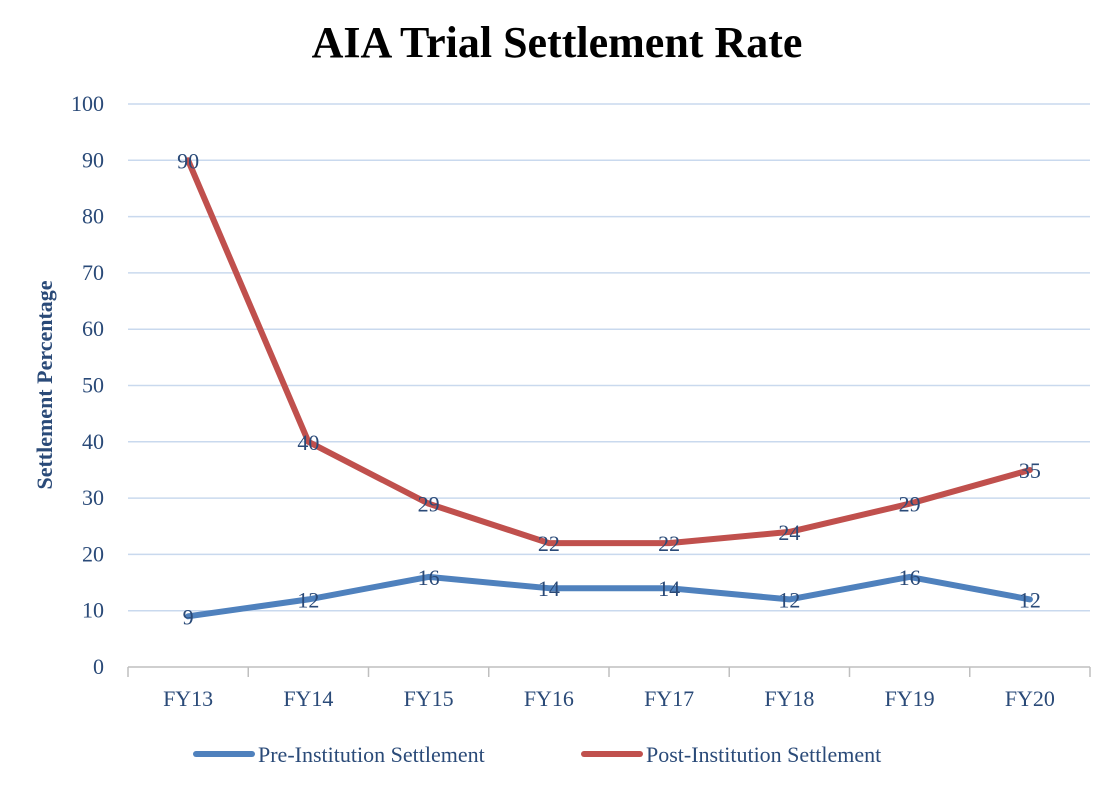 This screenshot has height=786, width=1110. What do you see at coordinates (910, 698) in the screenshot?
I see `x-tick-label-FY19: FY19` at bounding box center [910, 698].